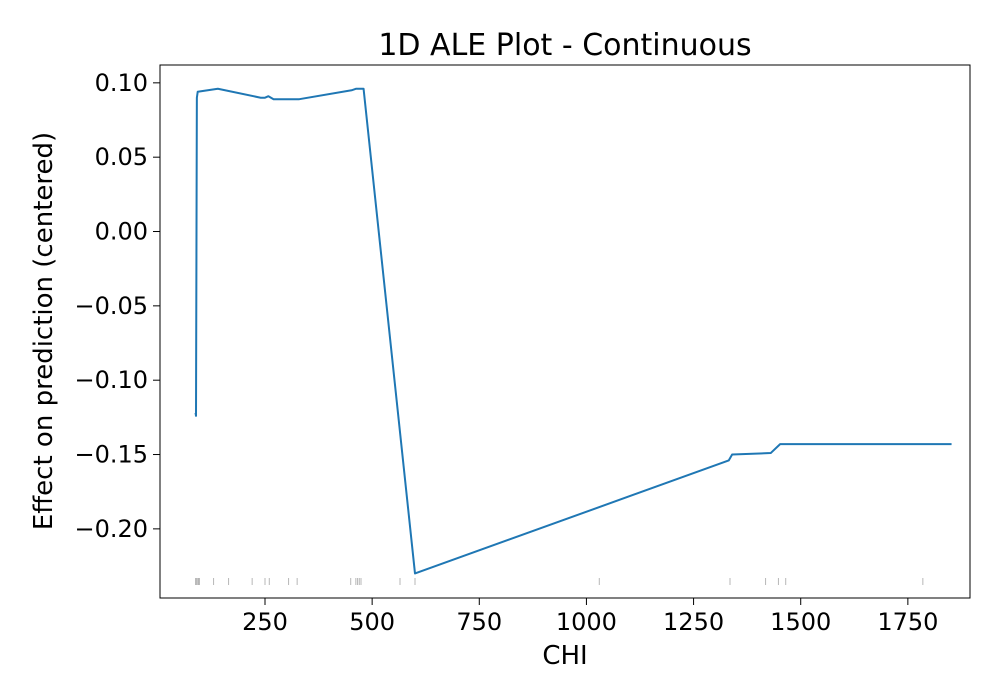  Describe the element at coordinates (44, 331) in the screenshot. I see `y-axis-label: Effect on prediction (centered)` at that location.